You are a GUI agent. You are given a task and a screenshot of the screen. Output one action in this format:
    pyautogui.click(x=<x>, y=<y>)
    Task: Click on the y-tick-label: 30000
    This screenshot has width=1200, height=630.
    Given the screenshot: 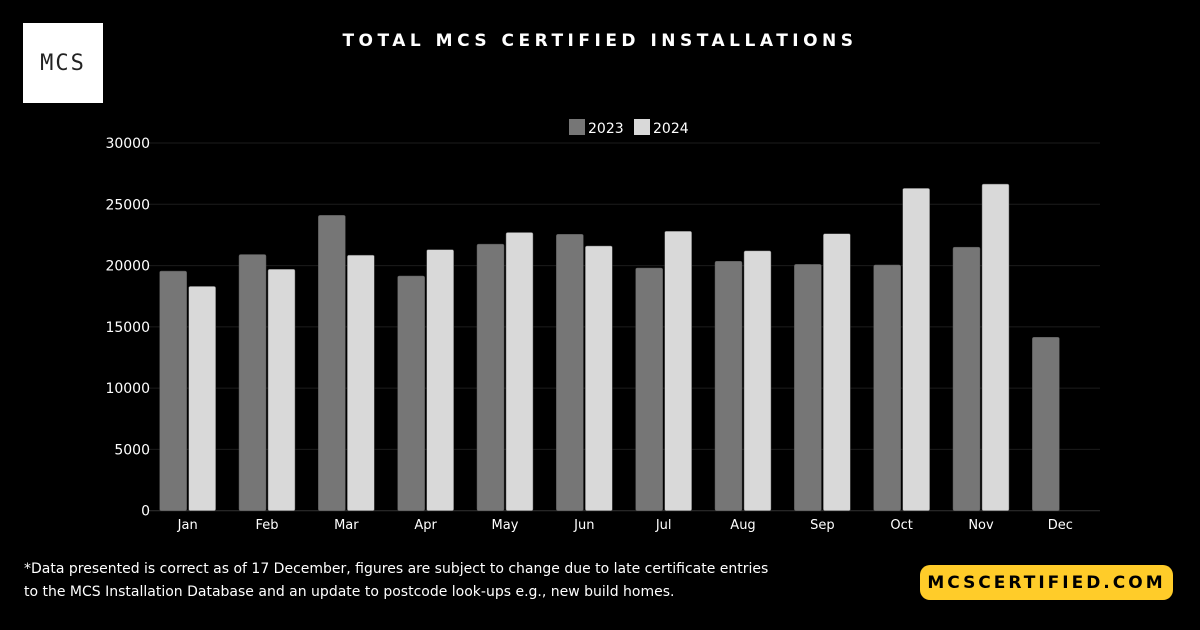 What is the action you would take?
    pyautogui.click(x=127, y=144)
    